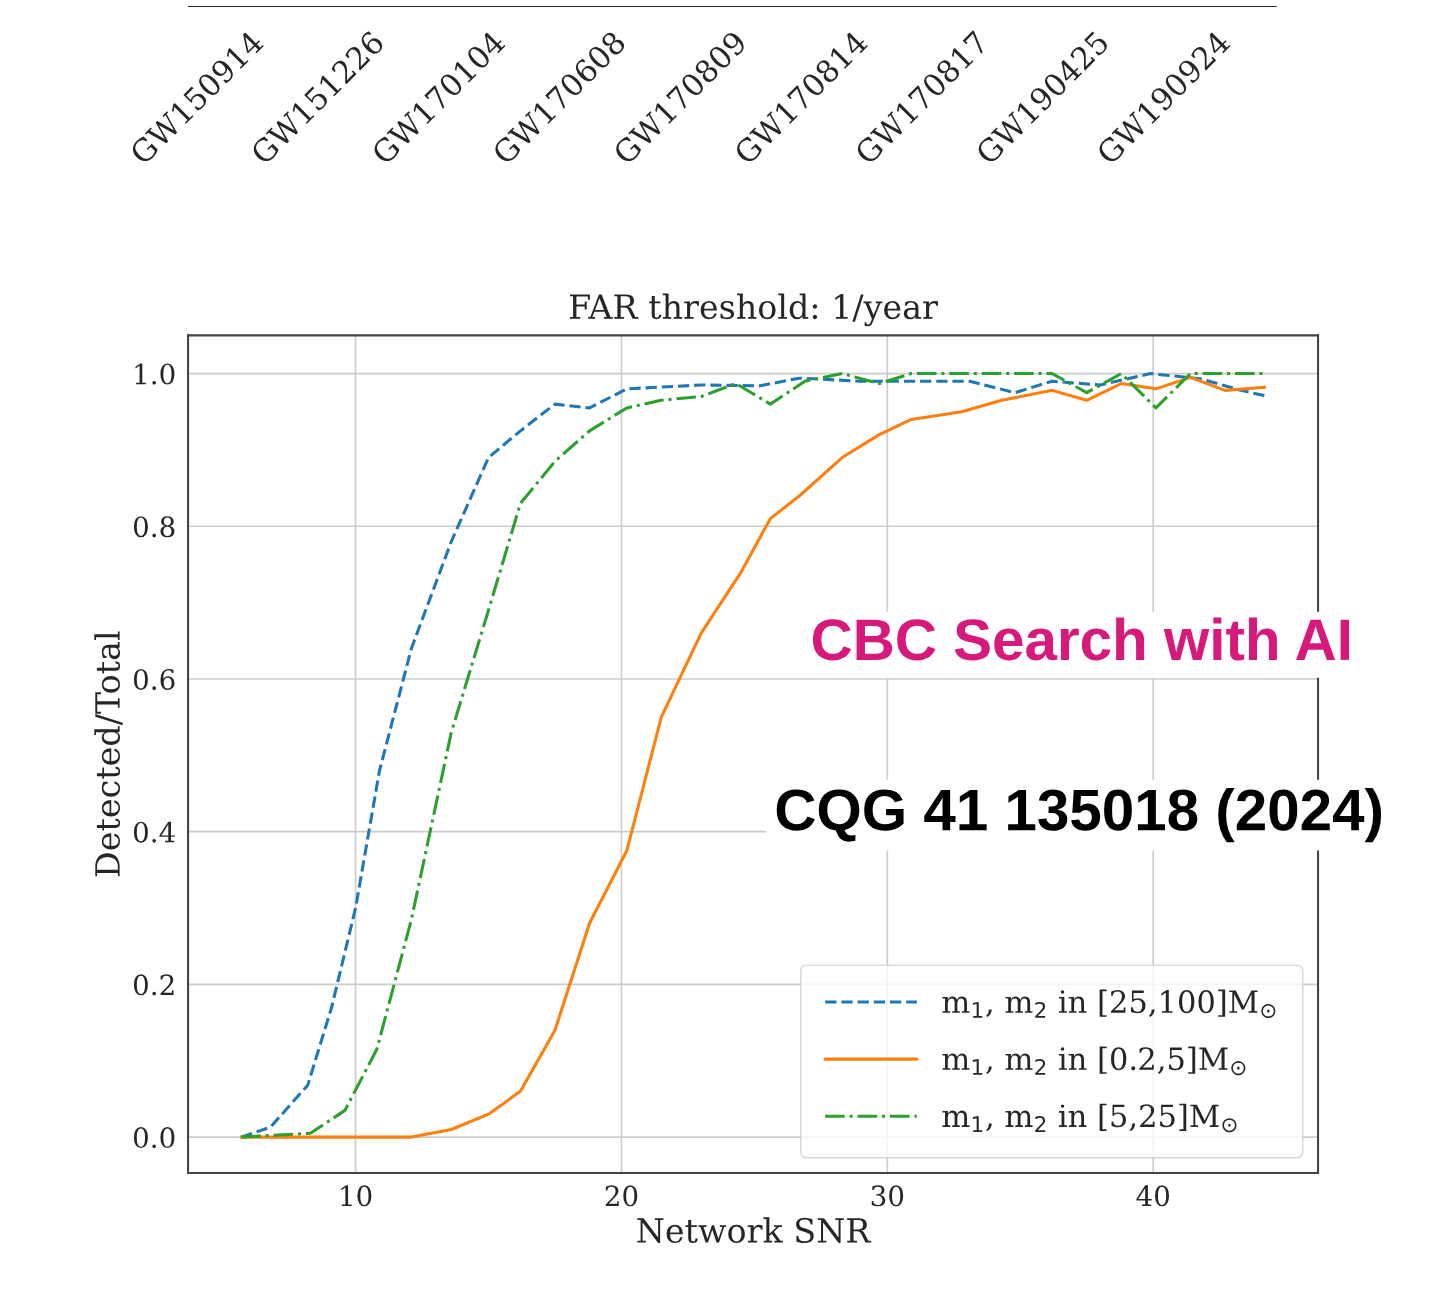 Image resolution: width=1450 pixels, height=1300 pixels. What do you see at coordinates (153, 985) in the screenshot?
I see `y-tick-label: 0.2` at bounding box center [153, 985].